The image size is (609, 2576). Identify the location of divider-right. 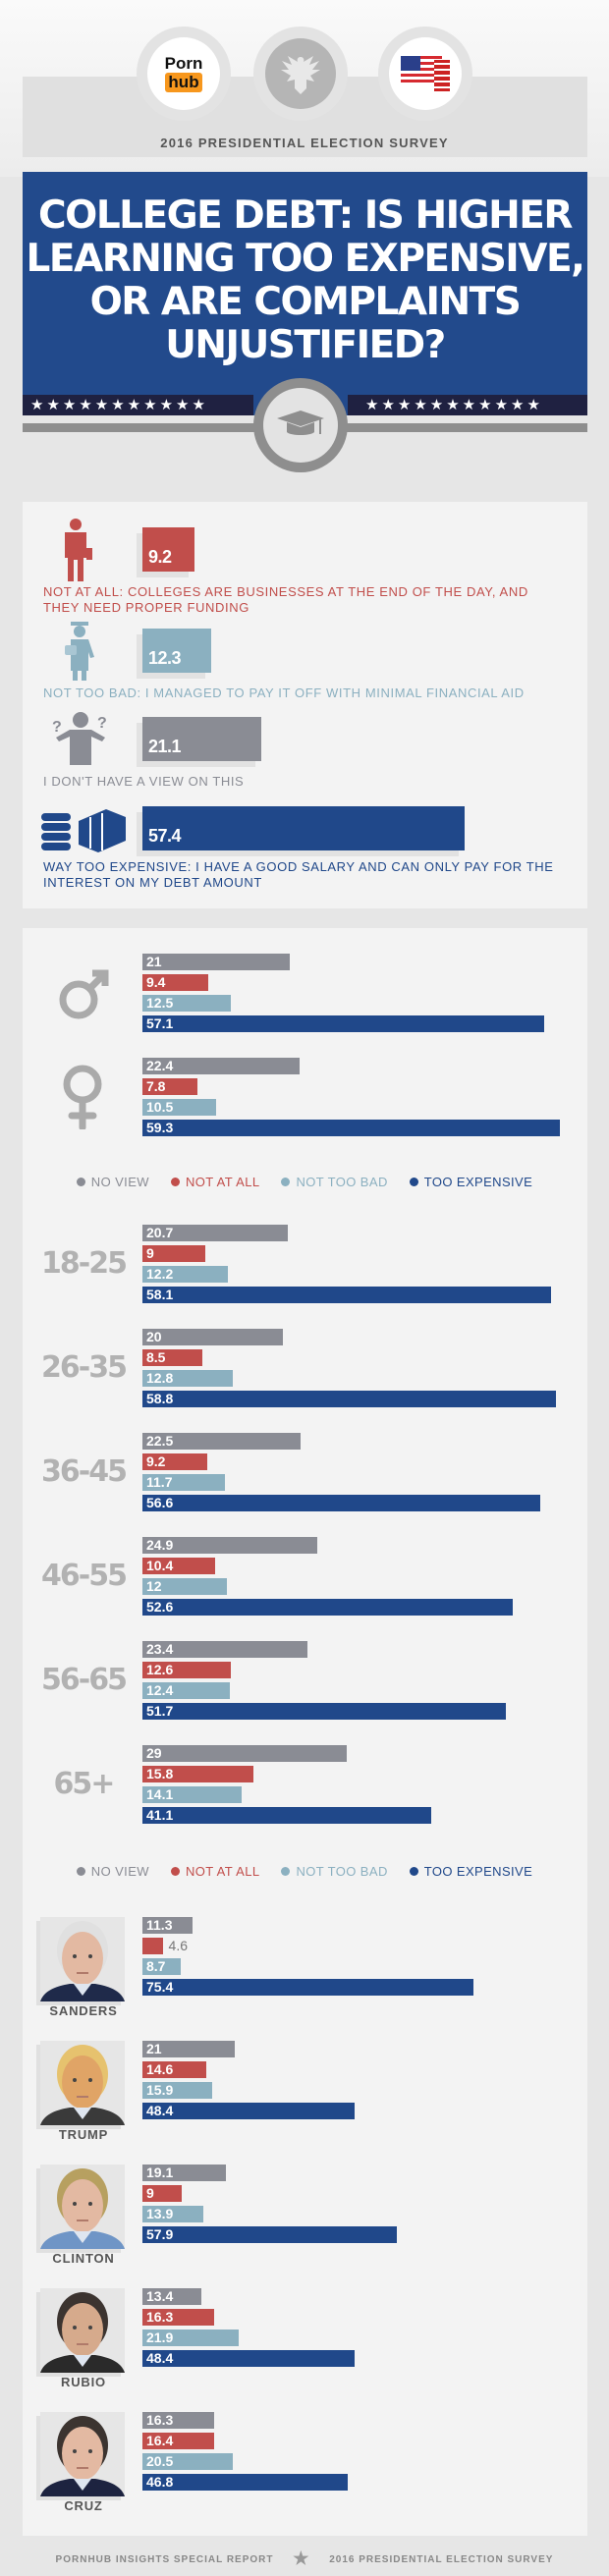
(466, 427).